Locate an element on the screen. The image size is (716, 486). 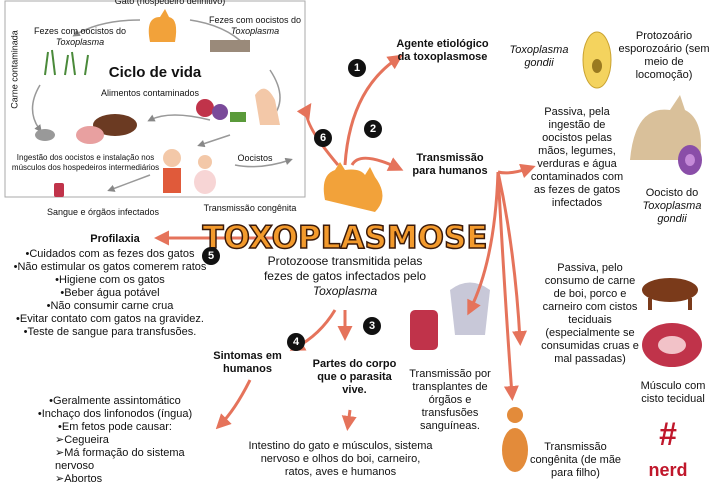
cycle-feces-right: Fezes com oocistos do Toxoplasma is located at coordinates (255, 25).